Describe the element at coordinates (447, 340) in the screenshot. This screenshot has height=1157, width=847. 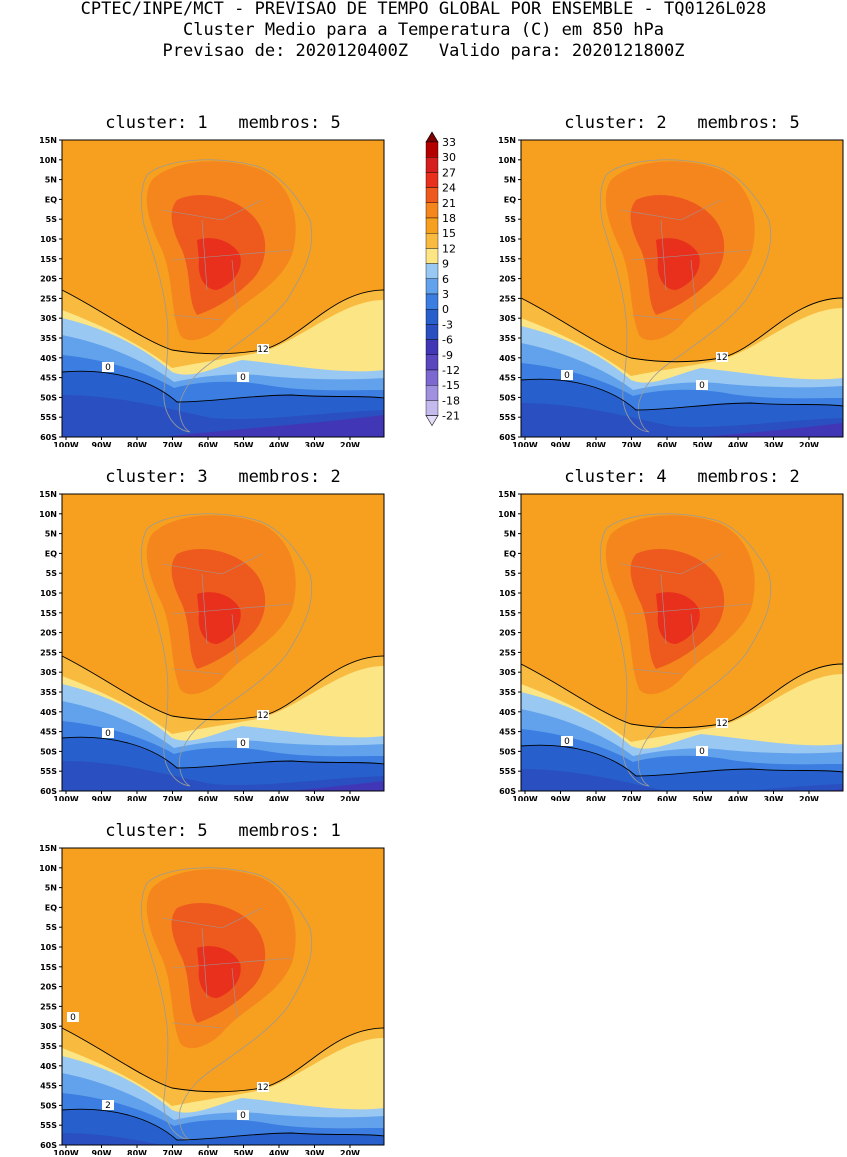
I see `colorbar-level: -6` at that location.